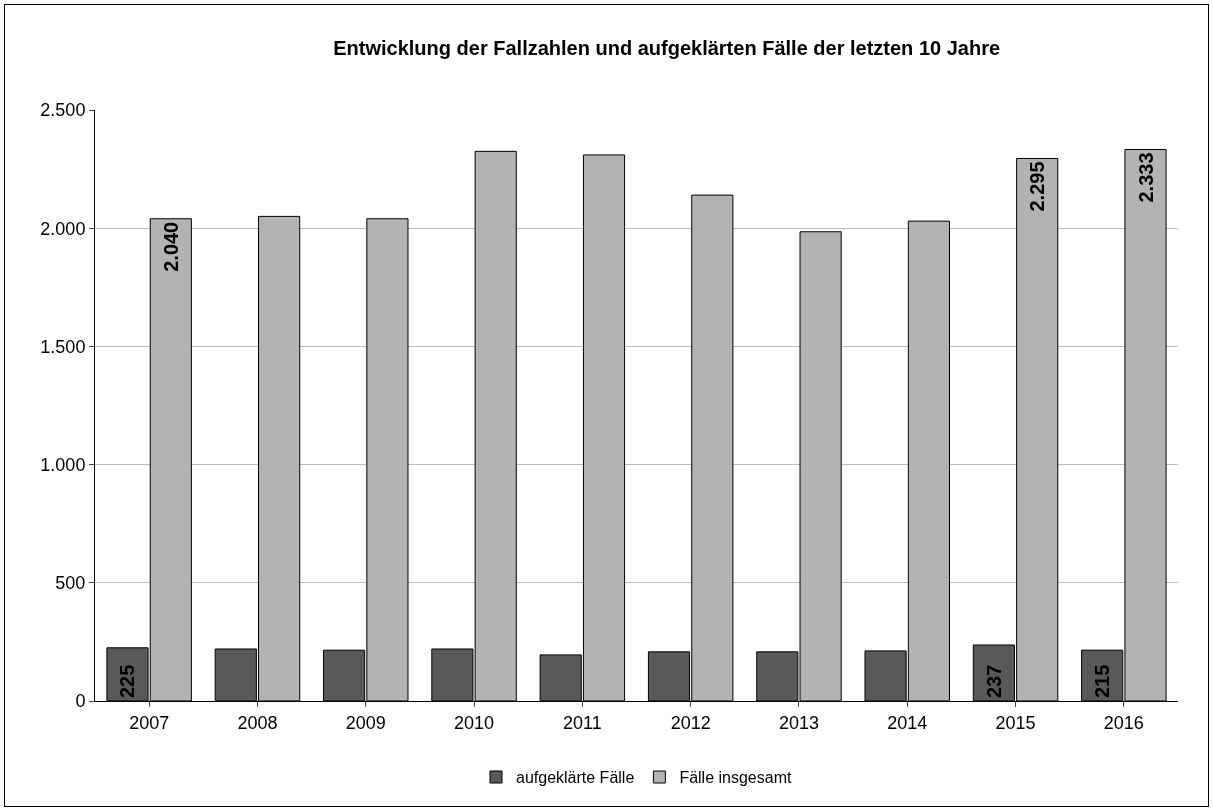 This screenshot has width=1213, height=811. I want to click on y-tick-label: 500, so click(70, 583).